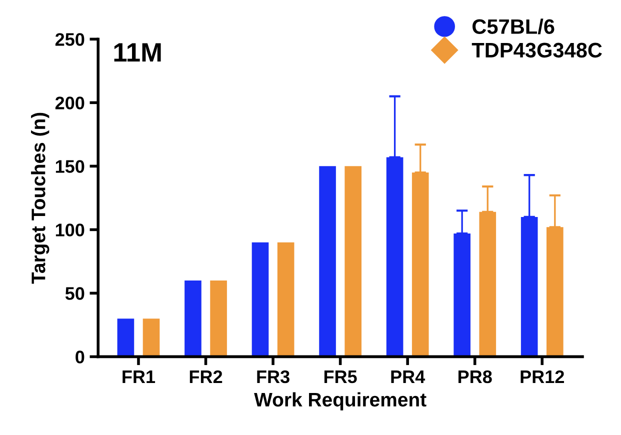  Describe the element at coordinates (70, 230) in the screenshot. I see `y-tick-label: 100` at that location.